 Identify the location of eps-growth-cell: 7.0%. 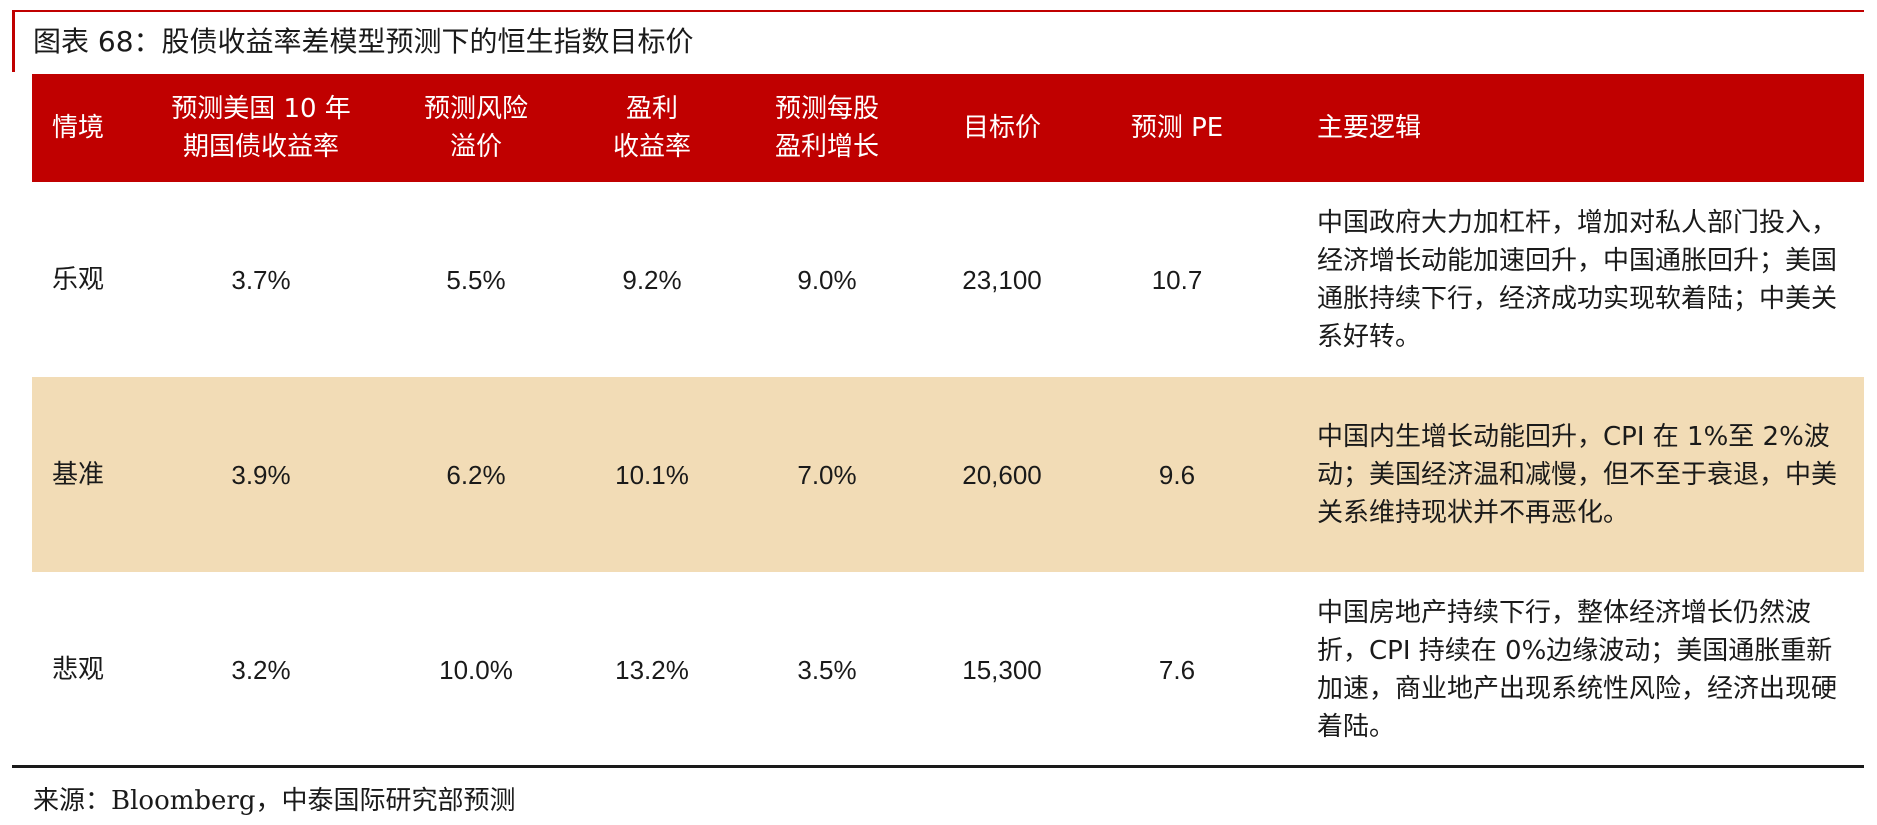
(827, 474).